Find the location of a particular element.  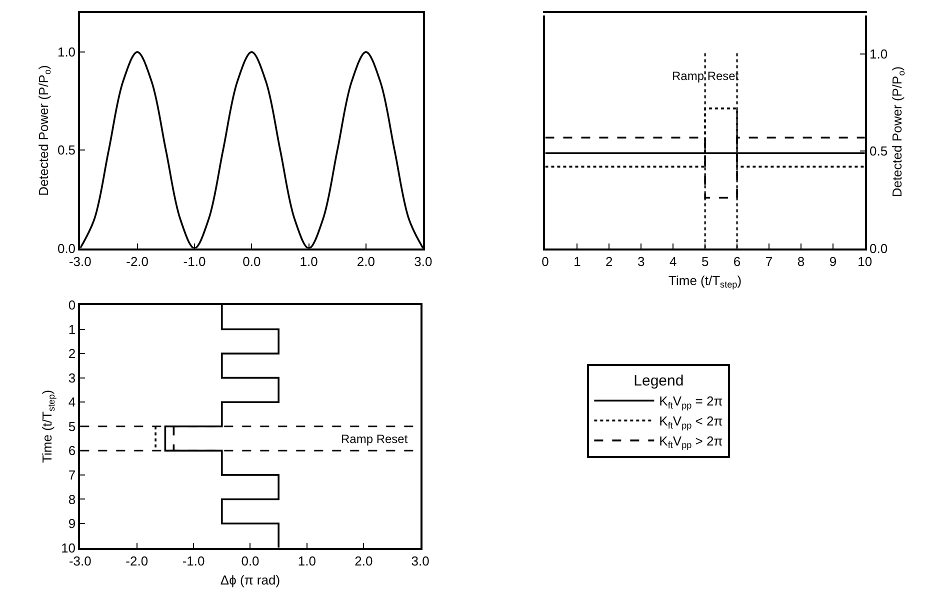

annotation: Ramp Reset is located at coordinates (374, 439).